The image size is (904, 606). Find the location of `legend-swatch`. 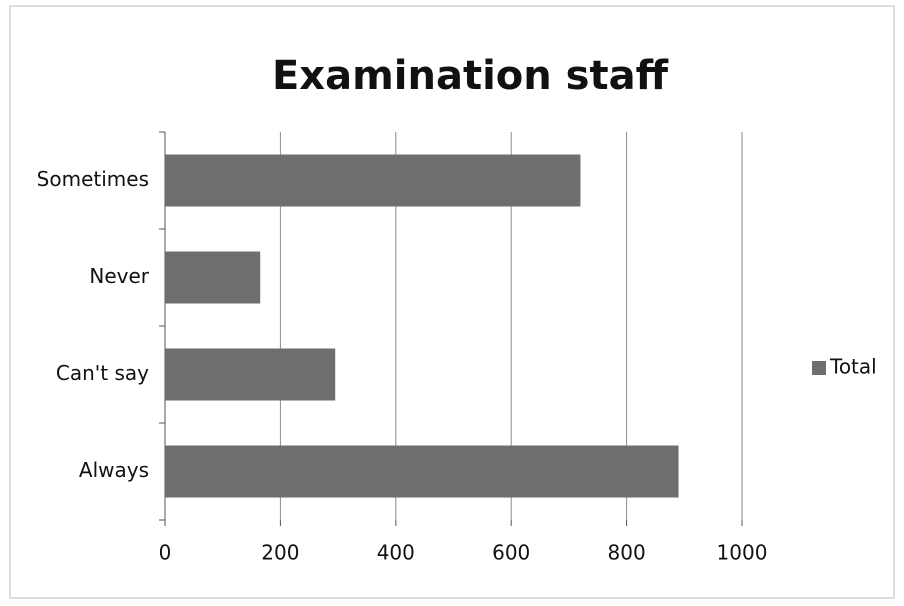

legend-swatch is located at coordinates (819, 368).